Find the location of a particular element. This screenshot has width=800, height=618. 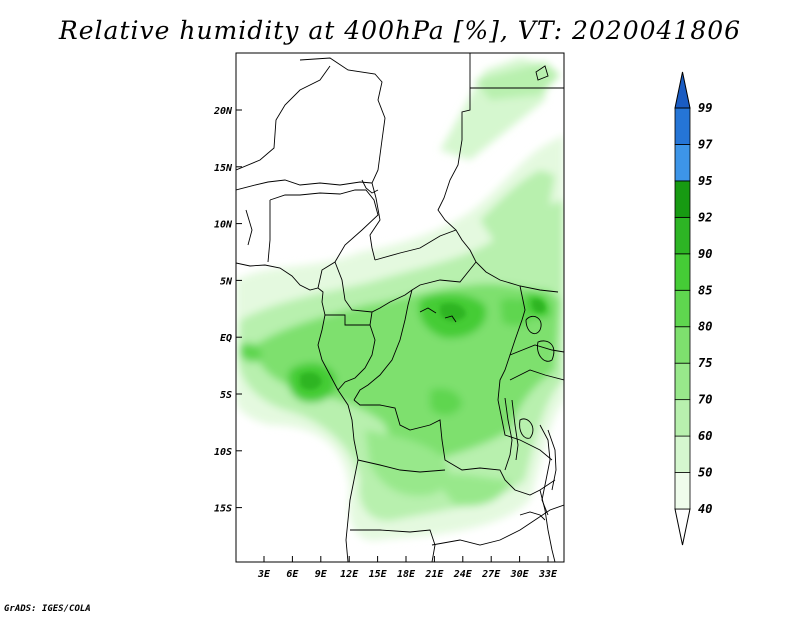

longitude-axis: 3E 6E 9E 12E 15E 18E 21E 24E 27E 30E 33E is located at coordinates (407, 568).